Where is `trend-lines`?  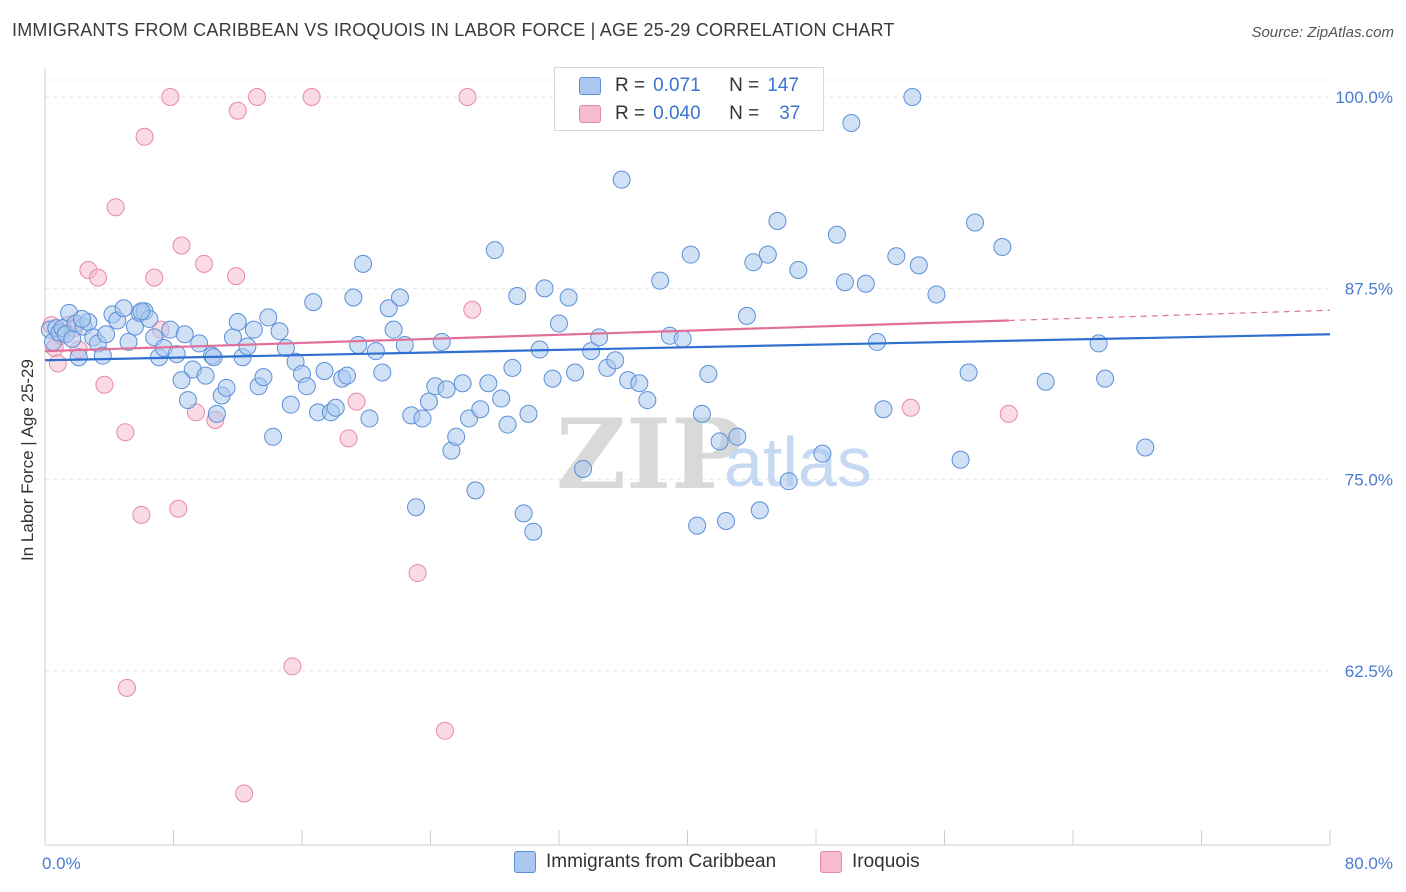
trend-lines is located at coordinates (687, 335).